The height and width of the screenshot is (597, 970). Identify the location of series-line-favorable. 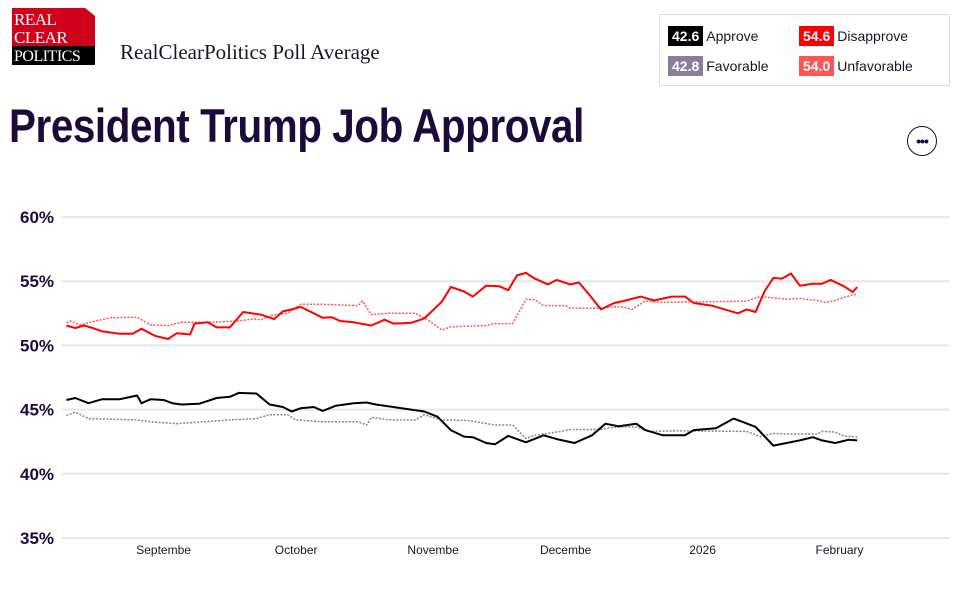
(462, 425).